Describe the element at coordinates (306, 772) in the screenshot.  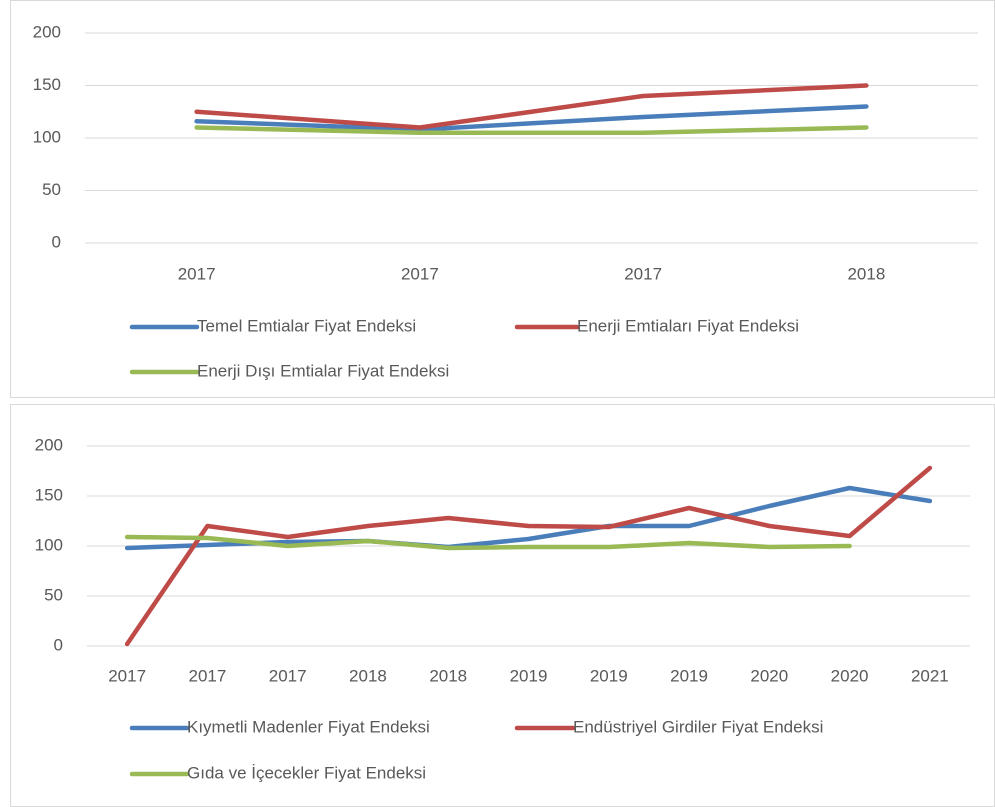
I see `legend-label: Gıda ve İçecekler Fiyat Endeksi` at that location.